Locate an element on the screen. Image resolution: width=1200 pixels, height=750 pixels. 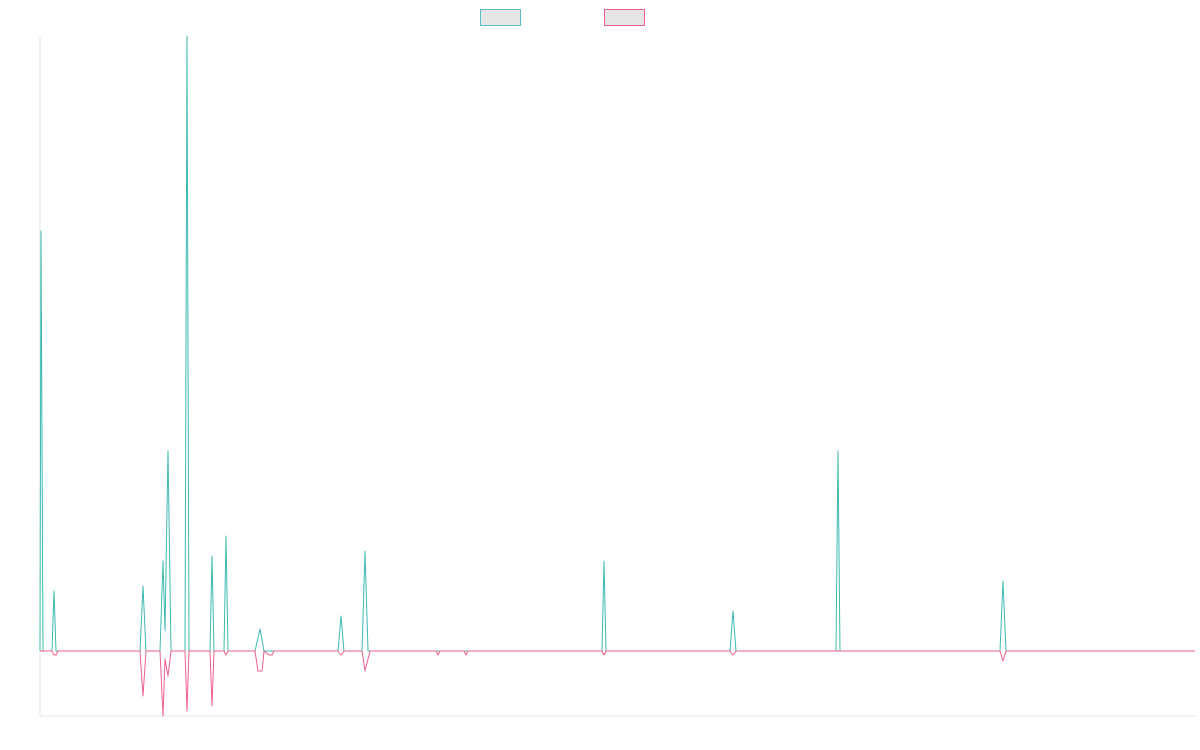
legend-swatch-teal is located at coordinates (500, 17).